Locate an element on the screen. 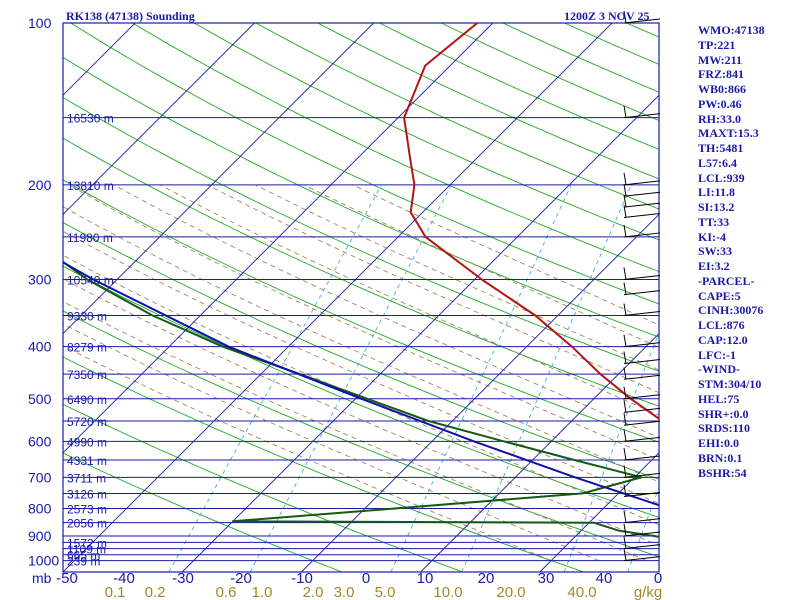 This screenshot has width=800, height=600. height-label: 4331 m is located at coordinates (87, 461).